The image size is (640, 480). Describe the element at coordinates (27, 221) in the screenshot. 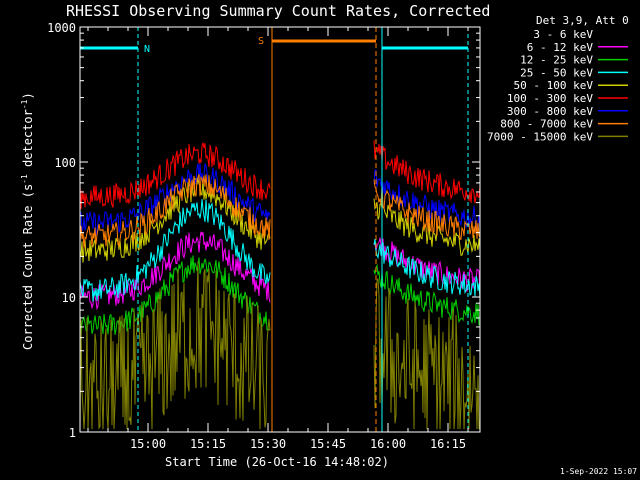

I see `y-axis-label: Corrected Count Rate (s-1 detector-1)` at that location.